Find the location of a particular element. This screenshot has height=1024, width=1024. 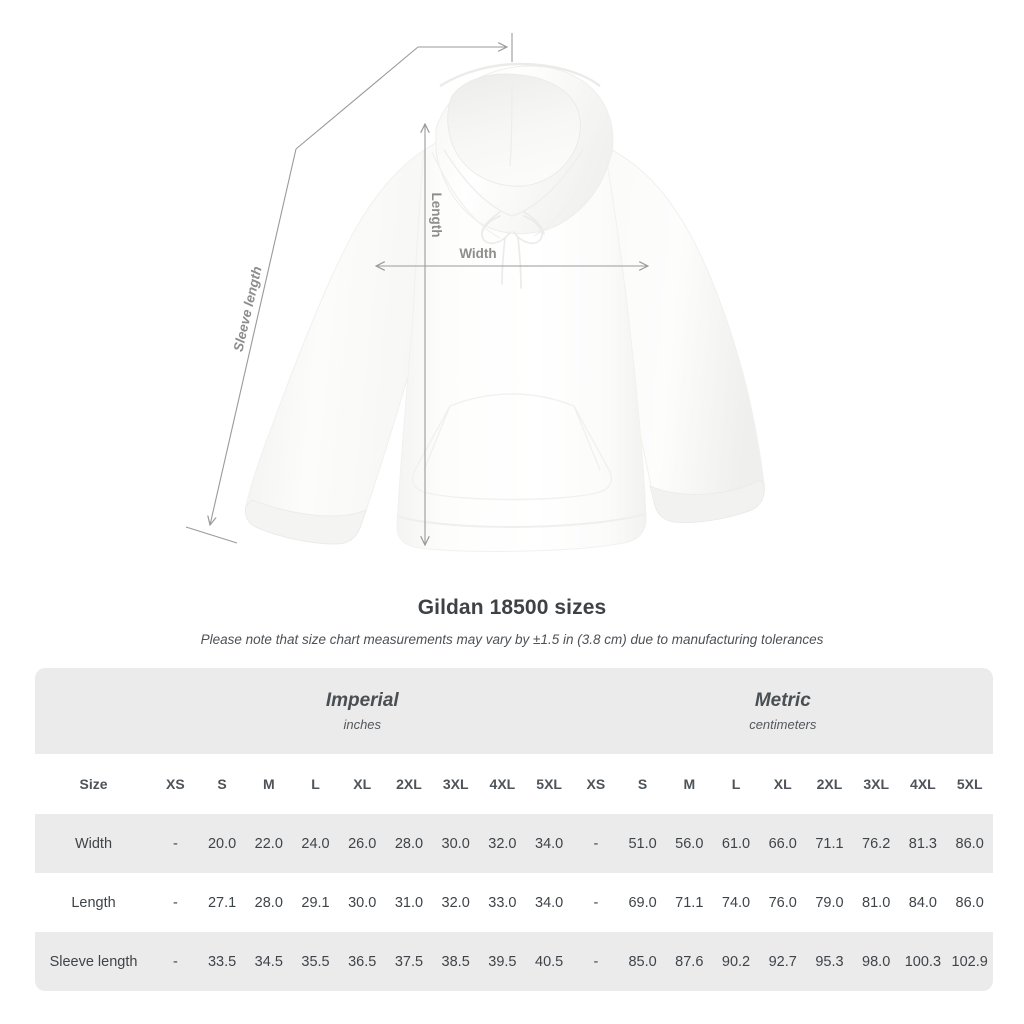

measurement-cell: 24.0 is located at coordinates (315, 843).